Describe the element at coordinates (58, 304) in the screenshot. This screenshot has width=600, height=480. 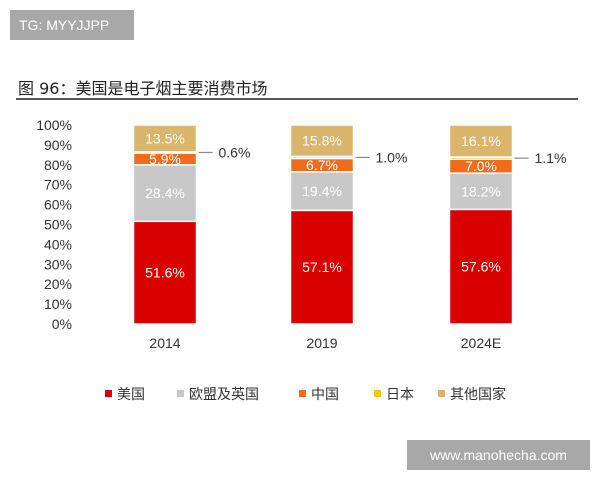
I see `y-tick-label: 10%` at that location.